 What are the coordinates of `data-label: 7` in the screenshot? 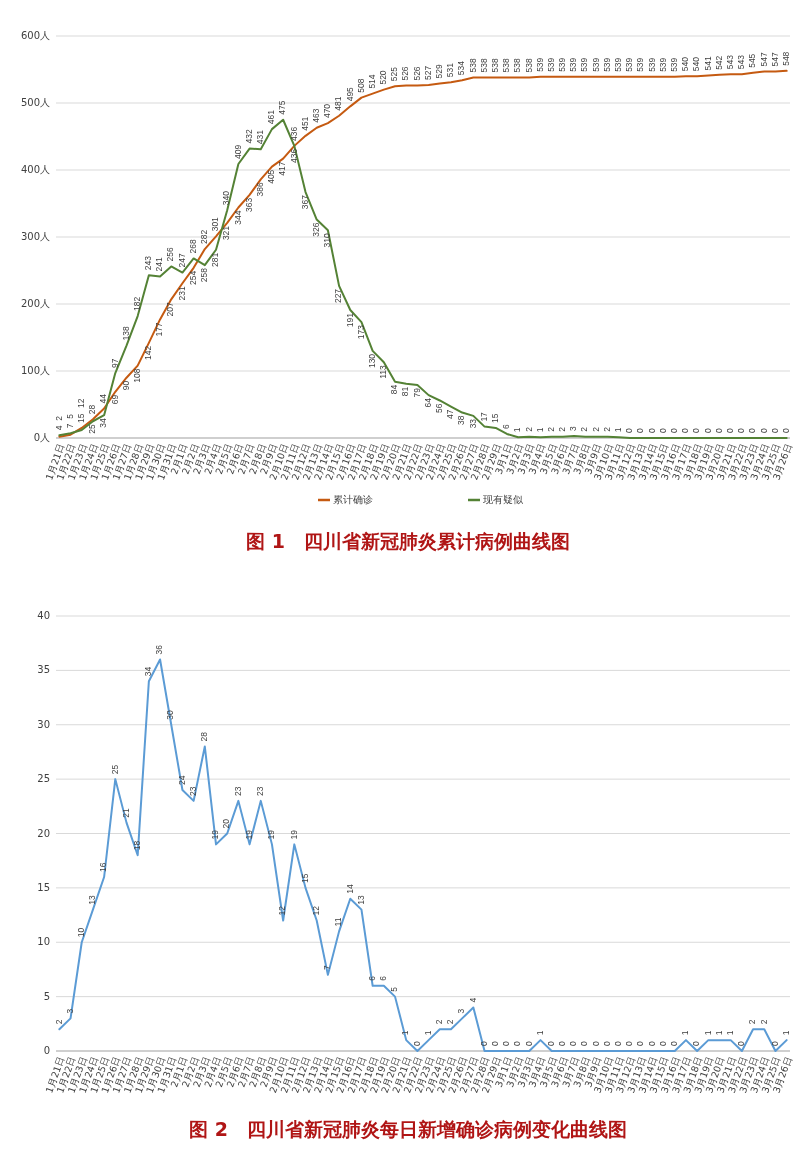 It's located at (327, 967).